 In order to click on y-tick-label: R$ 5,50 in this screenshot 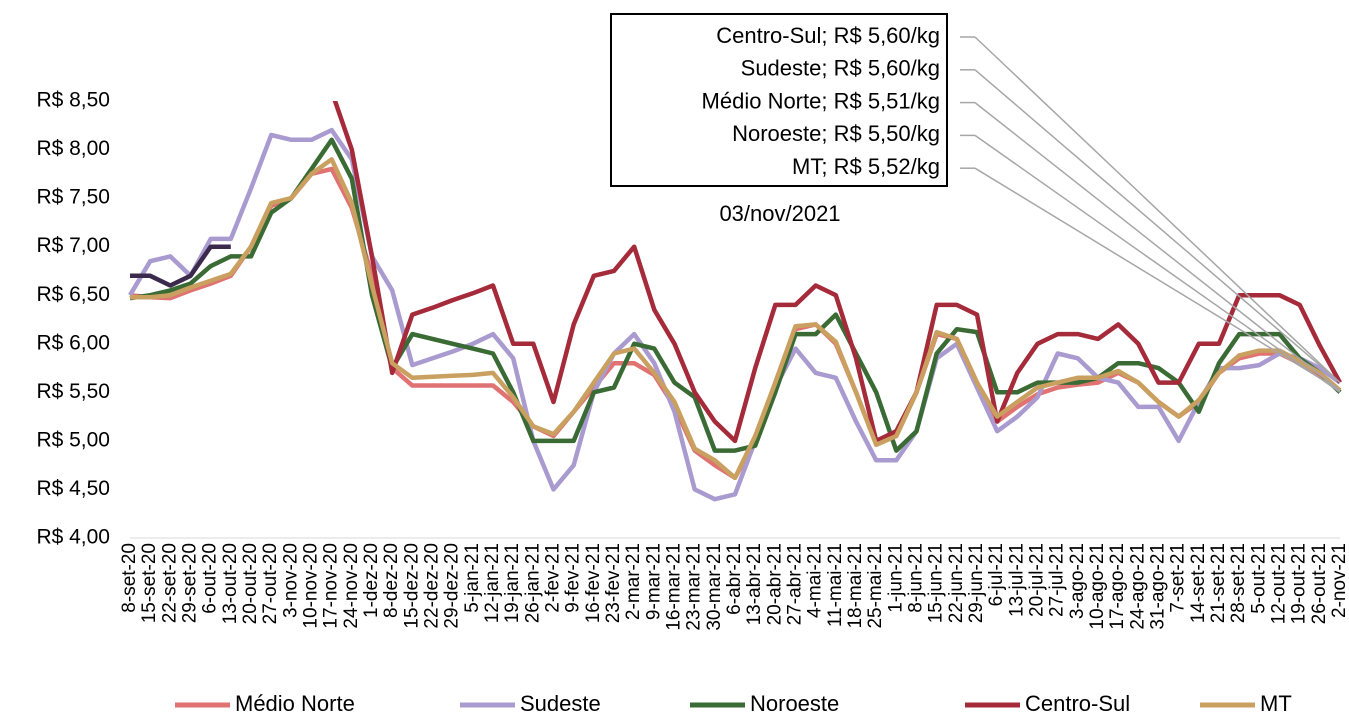, I will do `click(73, 391)`.